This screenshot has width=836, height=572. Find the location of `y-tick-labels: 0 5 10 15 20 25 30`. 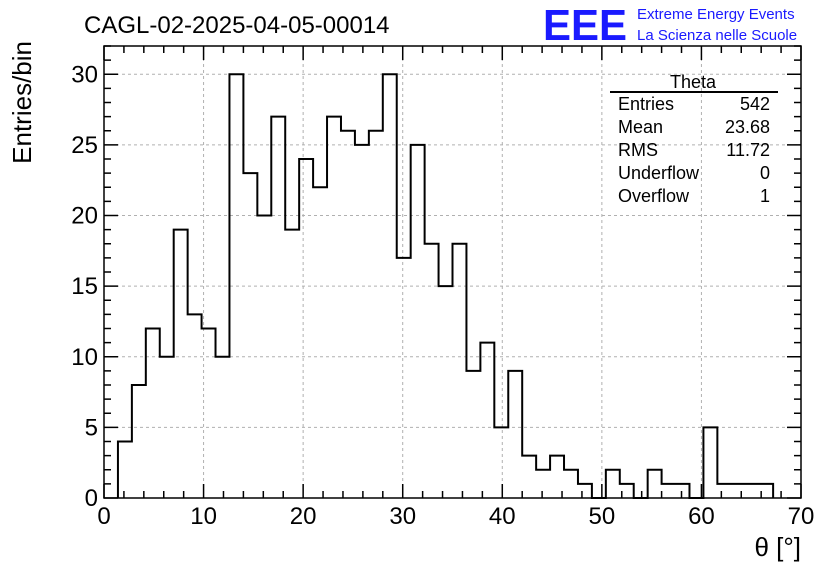

y-tick-labels: 0 5 10 15 20 25 30 is located at coordinates (84, 286).